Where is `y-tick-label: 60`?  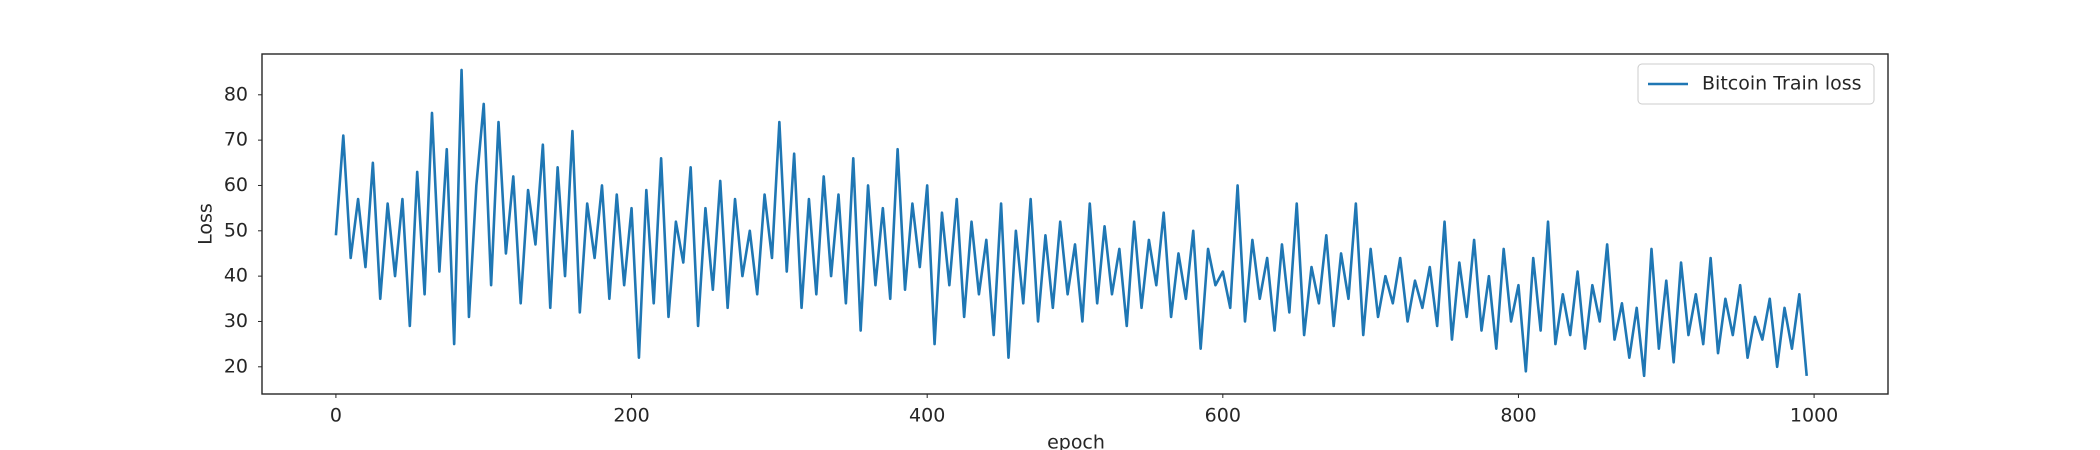
y-tick-label: 60 is located at coordinates (236, 185).